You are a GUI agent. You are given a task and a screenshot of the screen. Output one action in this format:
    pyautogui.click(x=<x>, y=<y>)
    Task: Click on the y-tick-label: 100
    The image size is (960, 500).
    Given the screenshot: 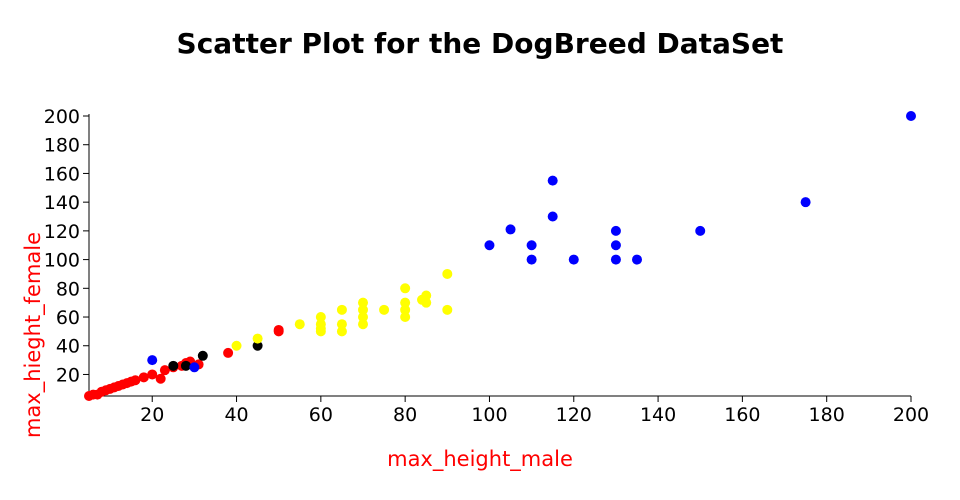 What is the action you would take?
    pyautogui.click(x=62, y=261)
    